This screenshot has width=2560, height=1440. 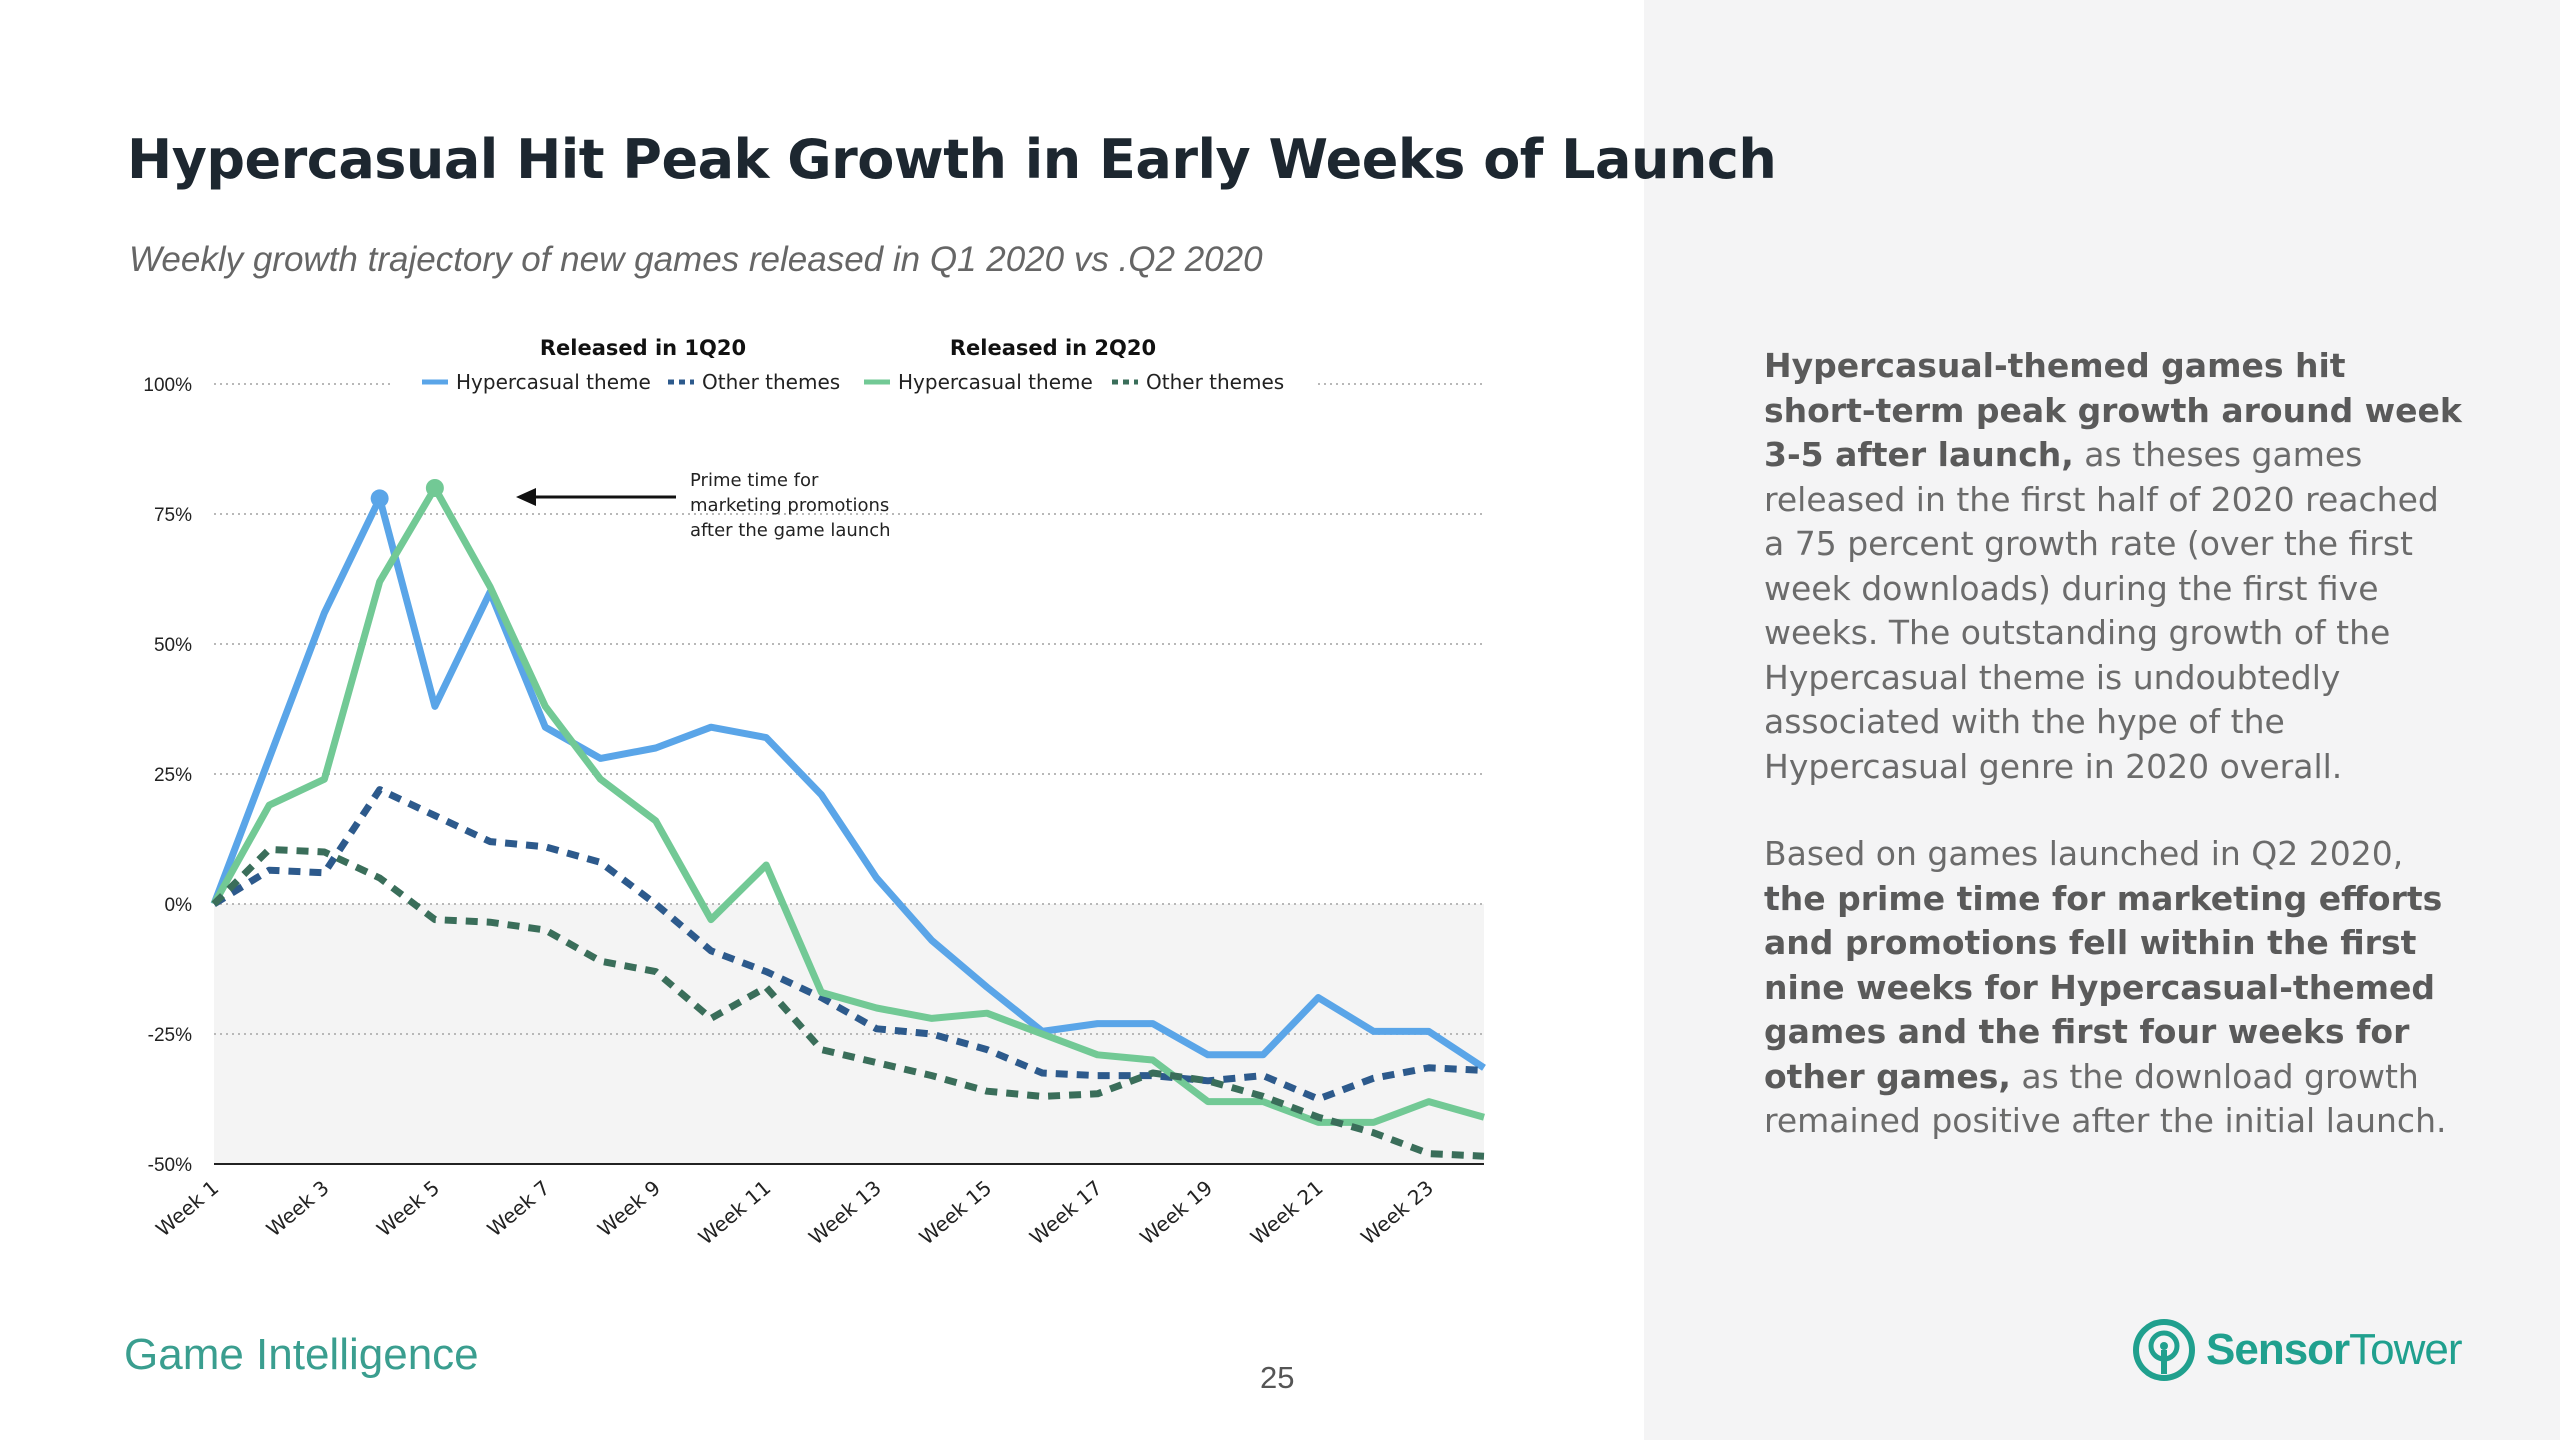 What do you see at coordinates (790, 530) in the screenshot?
I see `annotation-text: after the game launch` at bounding box center [790, 530].